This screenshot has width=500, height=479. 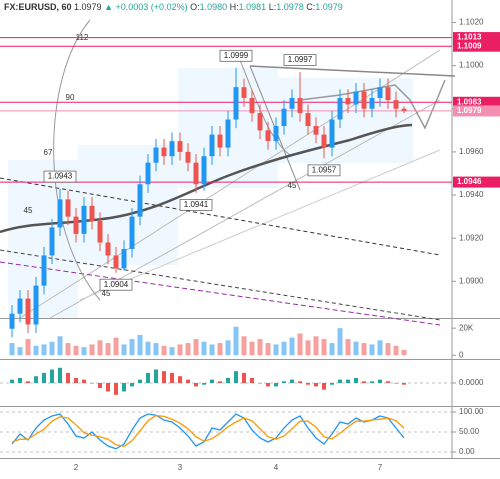 What do you see at coordinates (180, 467) in the screenshot?
I see `x-tick-label: 3` at bounding box center [180, 467].